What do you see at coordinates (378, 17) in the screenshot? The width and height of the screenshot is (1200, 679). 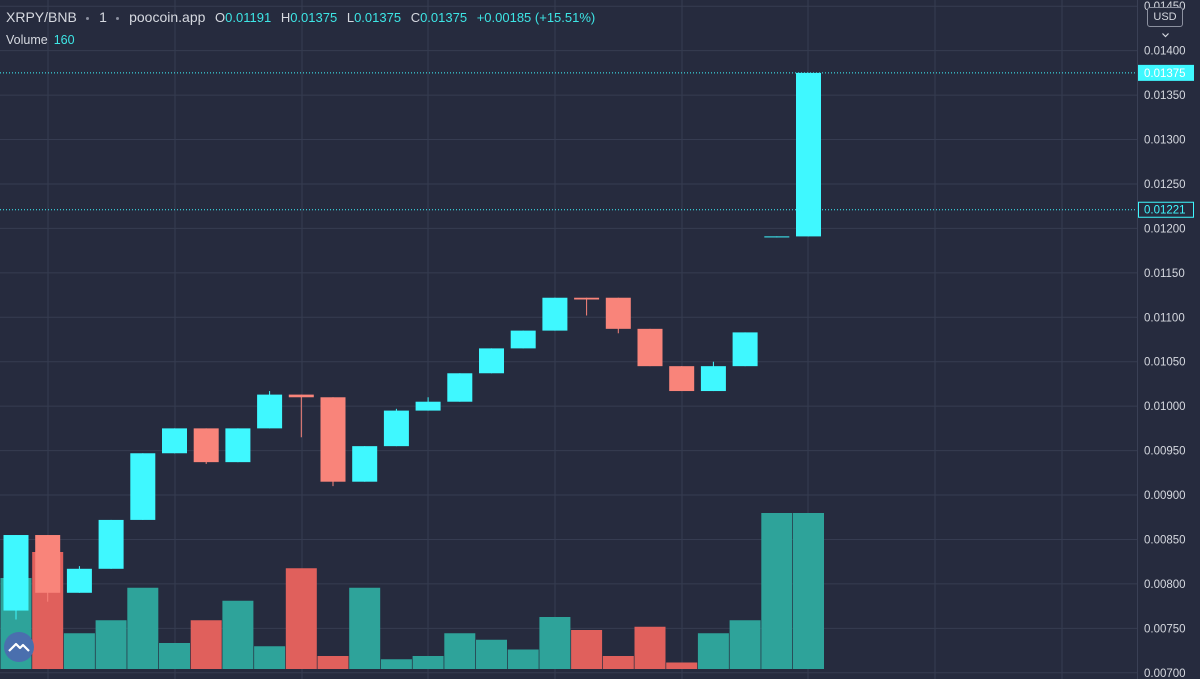 I see `low-value: 0.01375` at bounding box center [378, 17].